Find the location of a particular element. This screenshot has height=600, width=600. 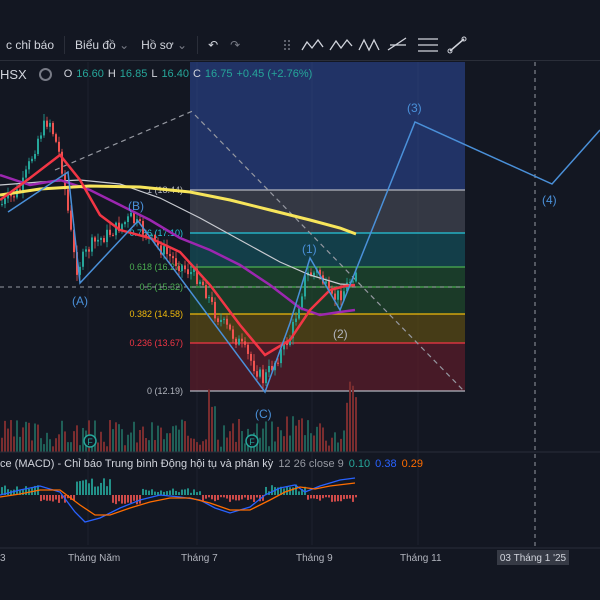

wave-abc-tool-icon is located at coordinates (341, 44).